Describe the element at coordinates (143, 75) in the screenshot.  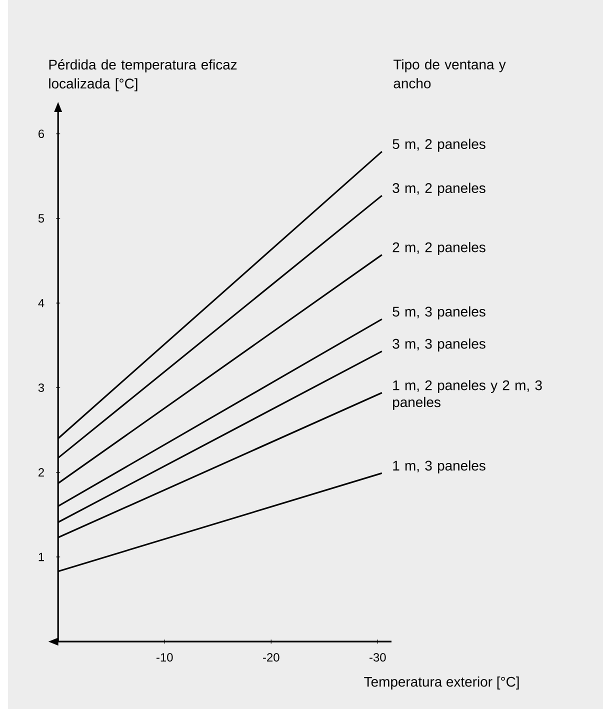
I see `y-axis-title: Pérdida de temperatura eficaz localizada [°C]` at that location.